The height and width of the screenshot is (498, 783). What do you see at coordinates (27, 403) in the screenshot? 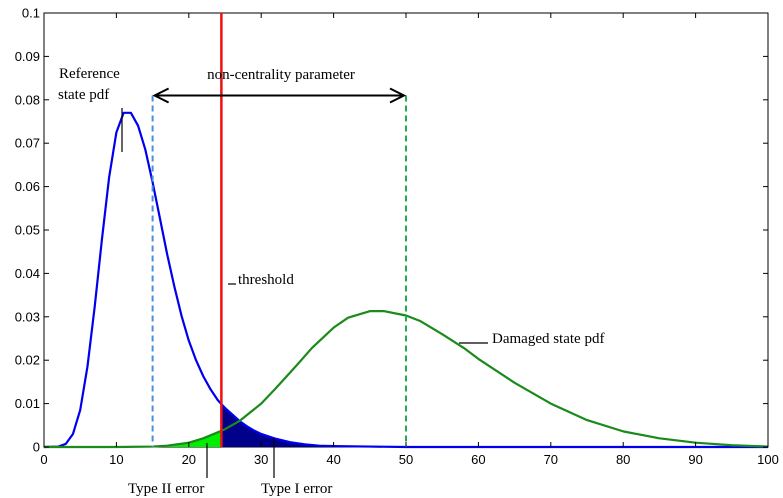
I see `y-tick-label: 0.01` at bounding box center [27, 403].